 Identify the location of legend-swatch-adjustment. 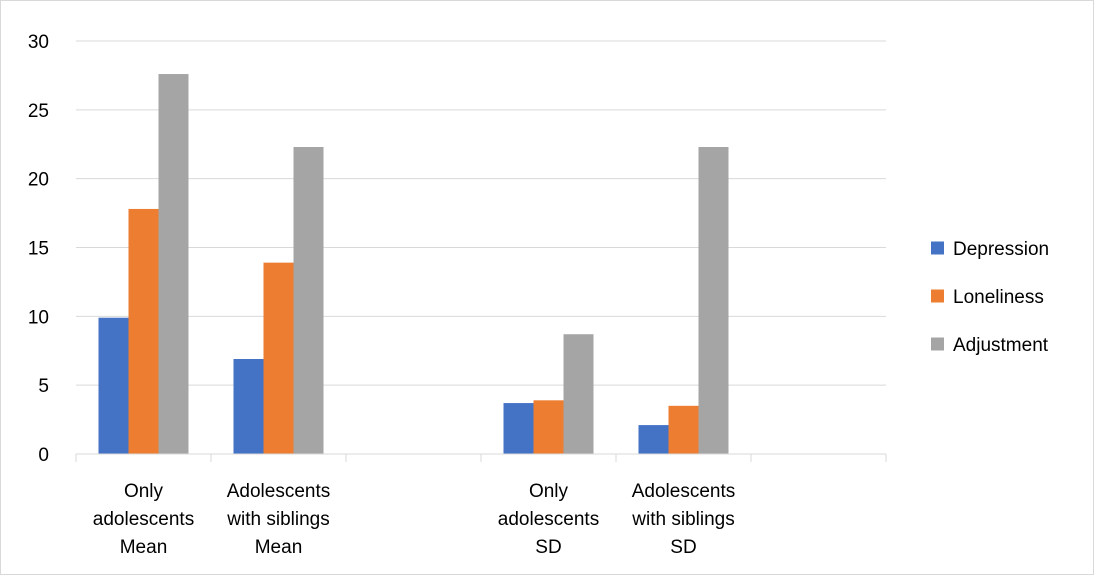
(937, 344).